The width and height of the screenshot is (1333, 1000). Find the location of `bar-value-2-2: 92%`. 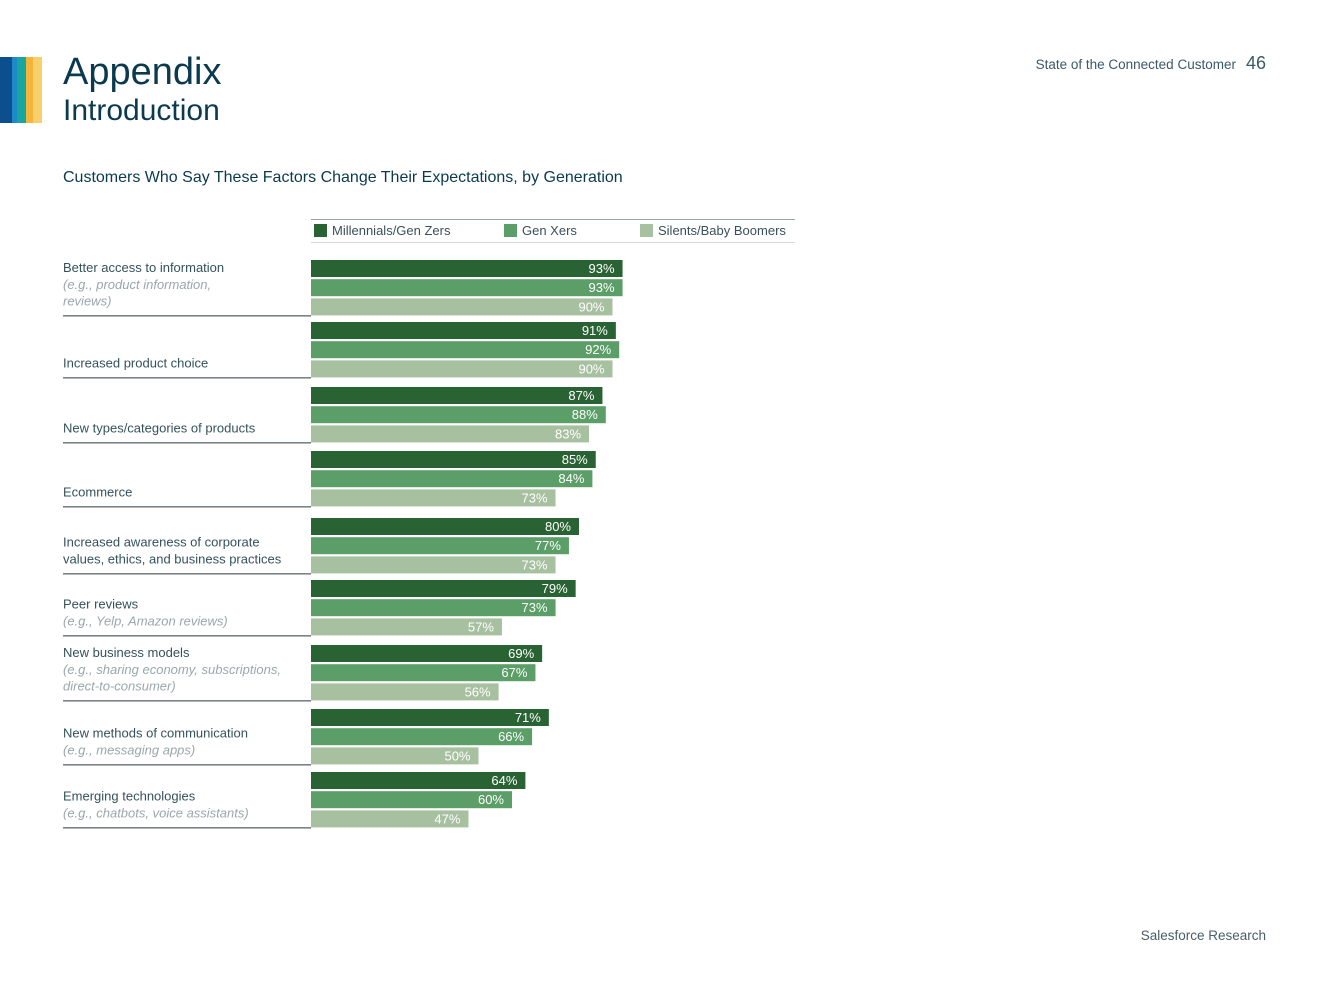

bar-value-2-2: 92% is located at coordinates (598, 349).